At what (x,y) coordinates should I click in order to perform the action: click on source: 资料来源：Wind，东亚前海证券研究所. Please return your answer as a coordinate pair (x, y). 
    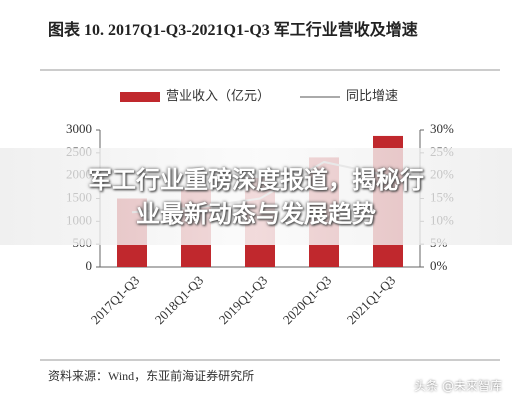
    Looking at the image, I should click on (151, 375).